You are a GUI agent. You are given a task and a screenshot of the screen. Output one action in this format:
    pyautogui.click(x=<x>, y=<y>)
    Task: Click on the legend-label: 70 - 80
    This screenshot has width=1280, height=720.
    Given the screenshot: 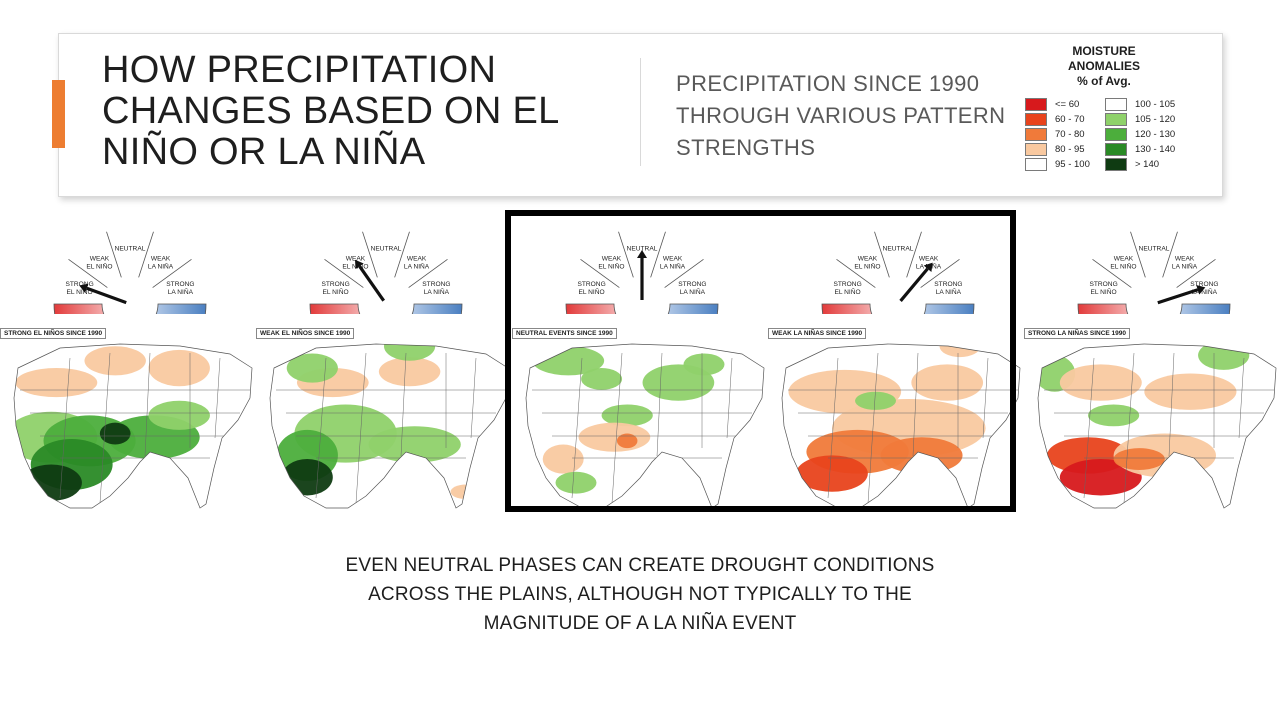 What is the action you would take?
    pyautogui.click(x=1070, y=134)
    